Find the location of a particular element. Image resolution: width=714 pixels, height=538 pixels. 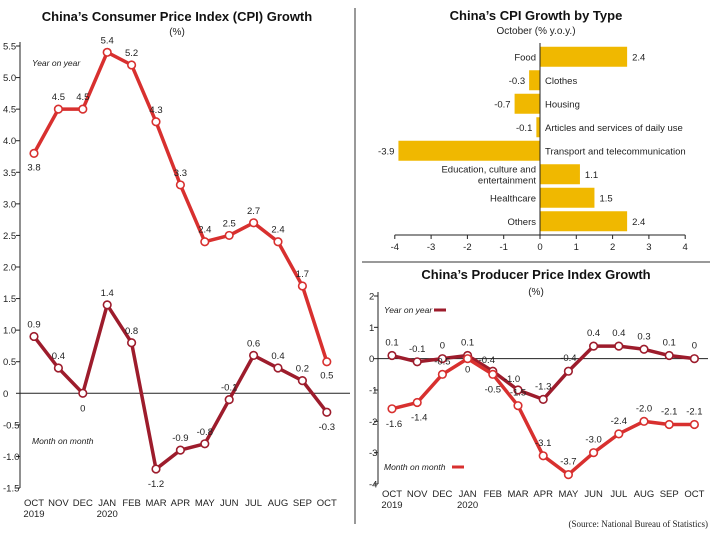

cpi-year-label: 2020 is located at coordinates (107, 514).